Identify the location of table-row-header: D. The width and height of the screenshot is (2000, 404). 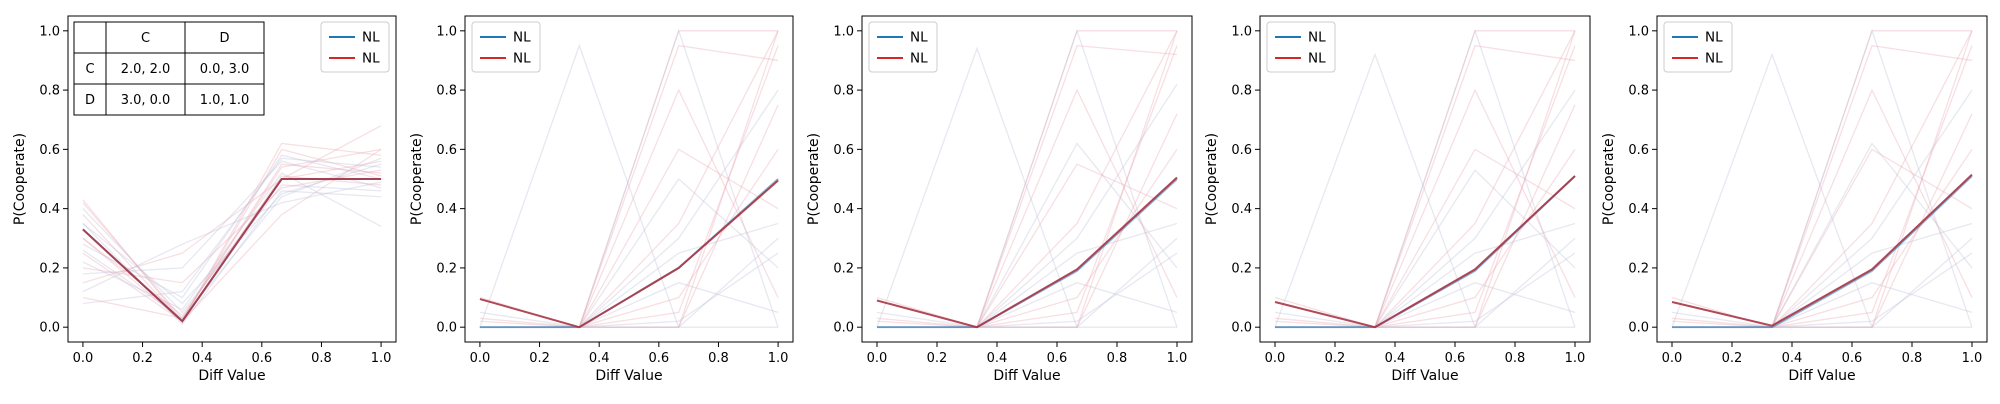
(90, 100).